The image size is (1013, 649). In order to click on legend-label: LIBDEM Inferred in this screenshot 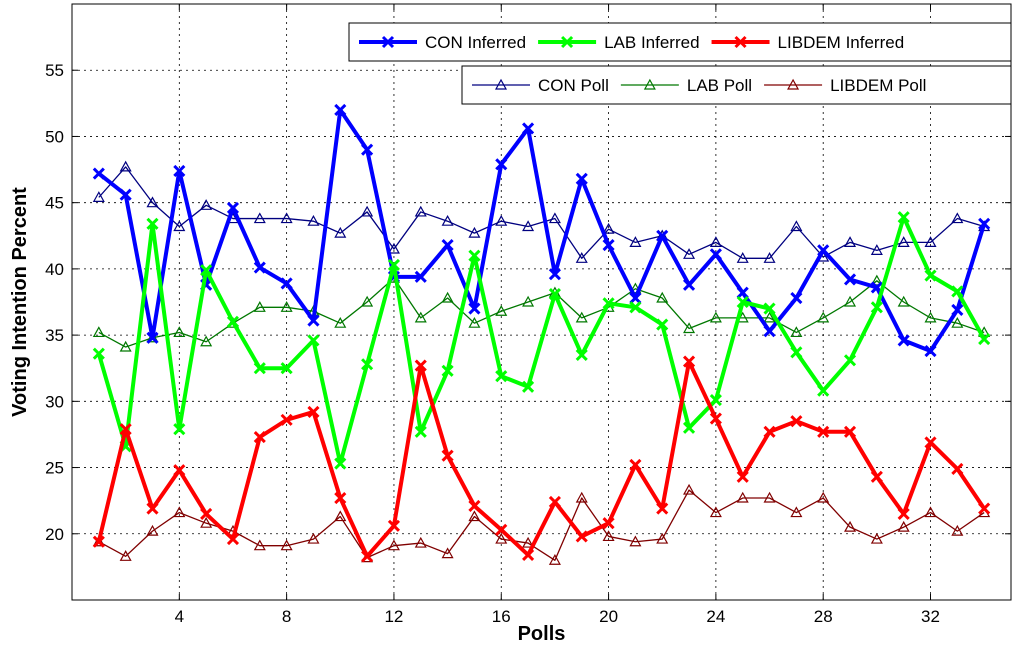, I will do `click(841, 42)`.